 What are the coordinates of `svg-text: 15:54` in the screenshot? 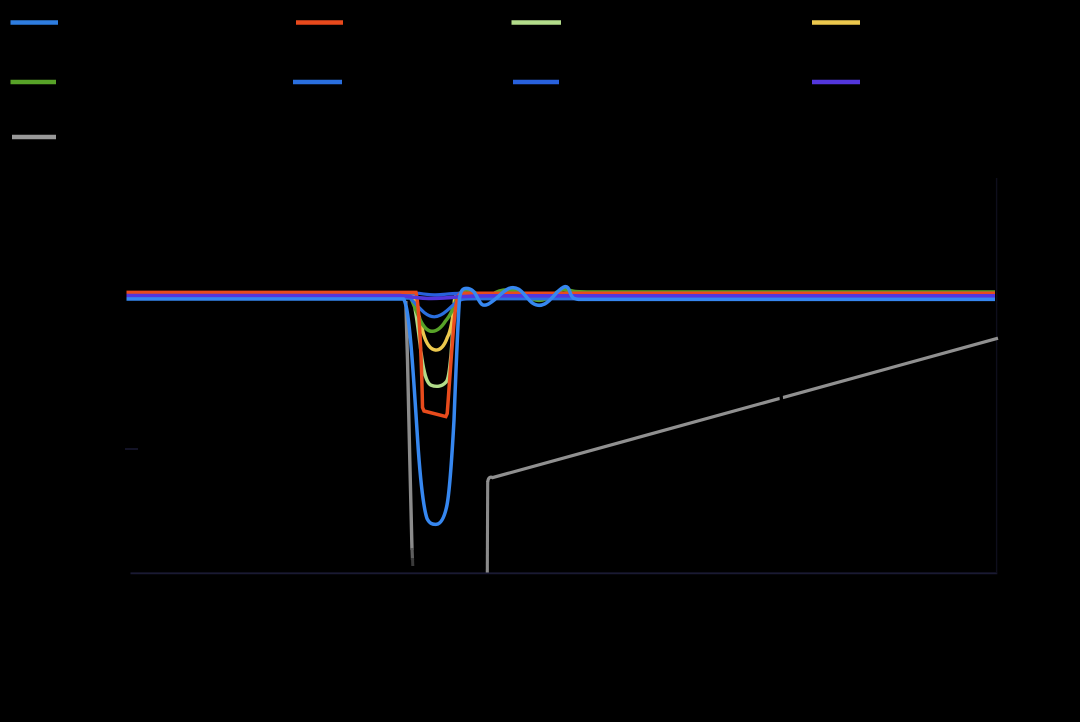 It's located at (384, 592).